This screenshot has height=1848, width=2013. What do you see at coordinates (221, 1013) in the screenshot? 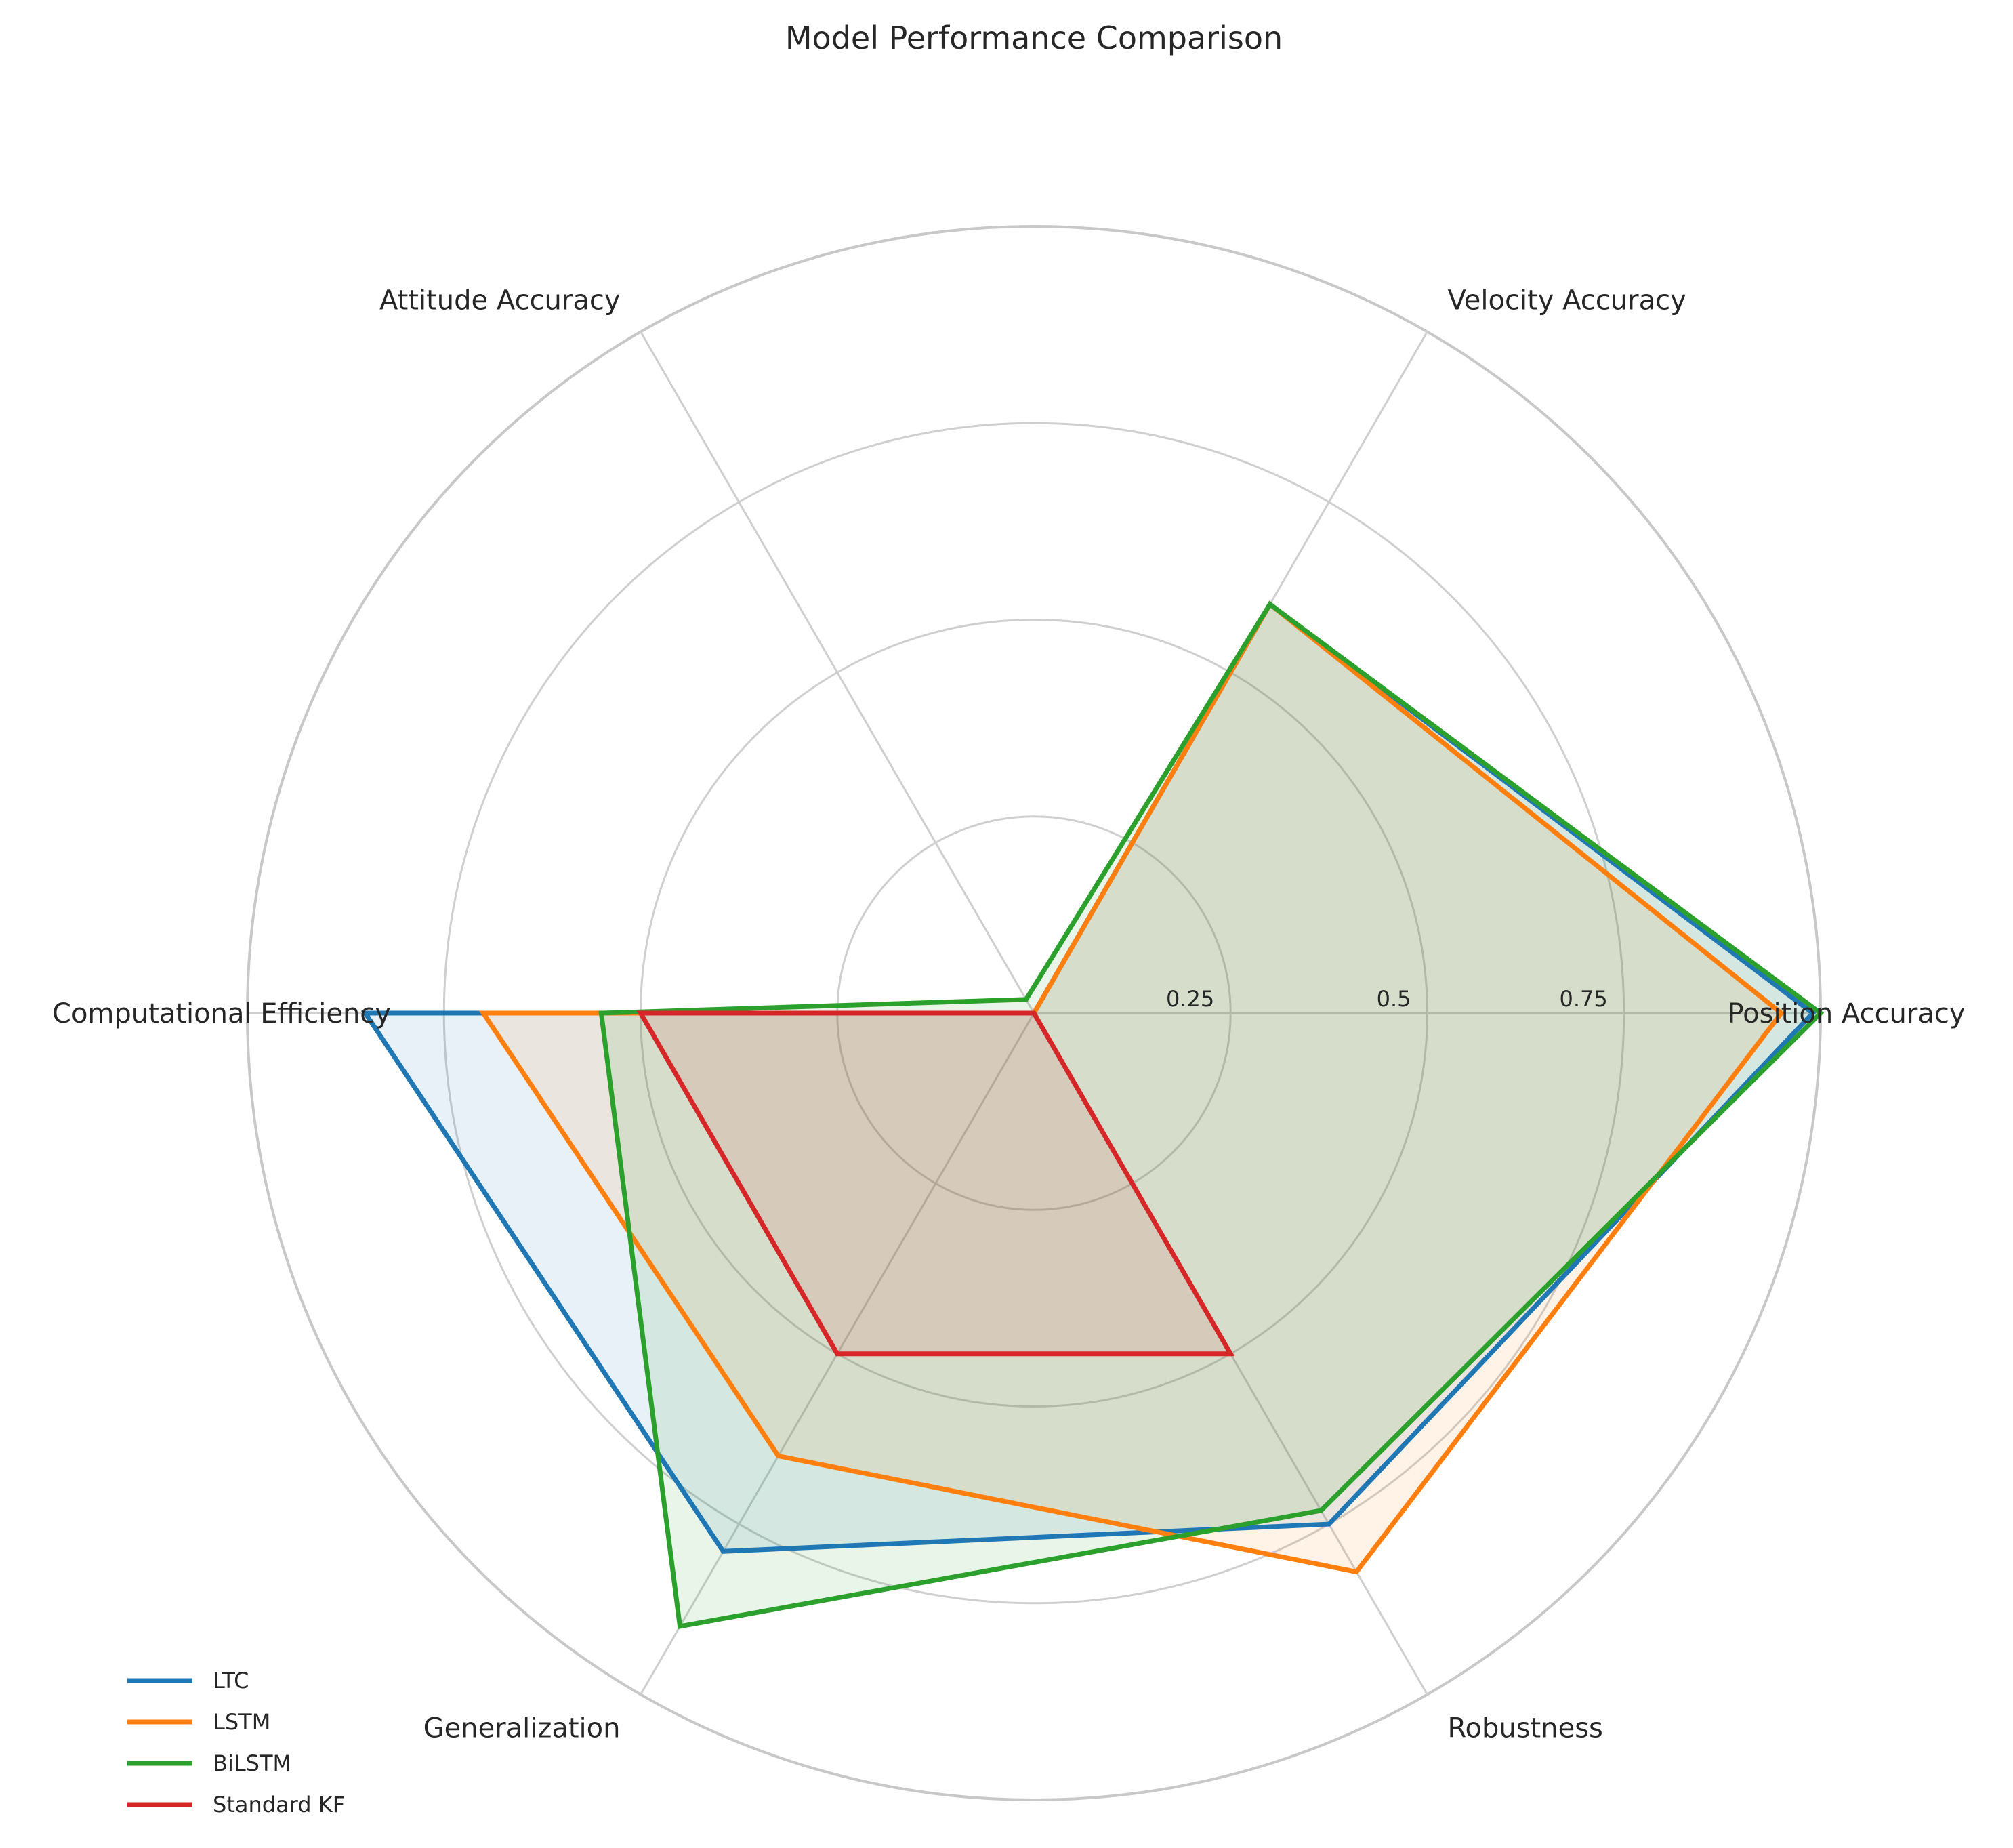
I see `axis-label: Computational Efficiency` at bounding box center [221, 1013].